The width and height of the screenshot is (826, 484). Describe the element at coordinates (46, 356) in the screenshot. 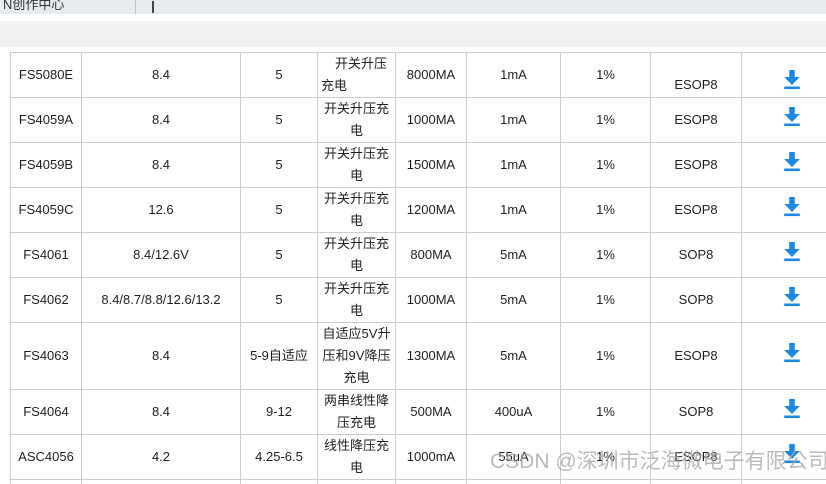

I see `part-number-cell: FS4063` at that location.